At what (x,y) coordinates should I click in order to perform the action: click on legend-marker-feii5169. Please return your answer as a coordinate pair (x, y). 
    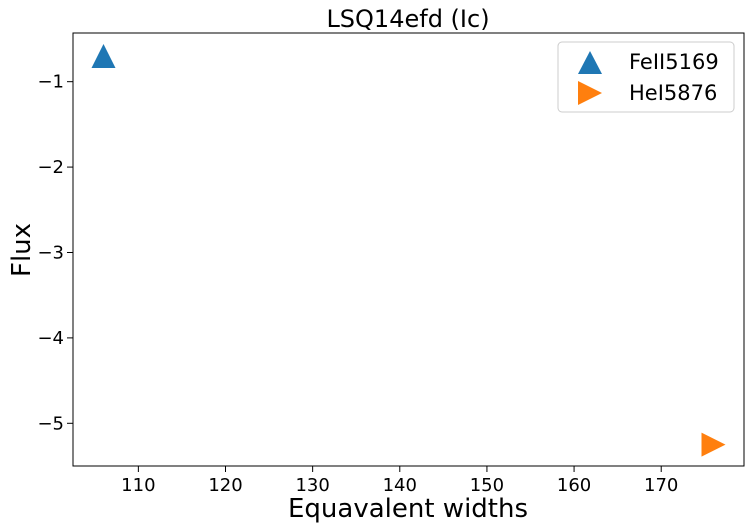
    Looking at the image, I should click on (590, 62).